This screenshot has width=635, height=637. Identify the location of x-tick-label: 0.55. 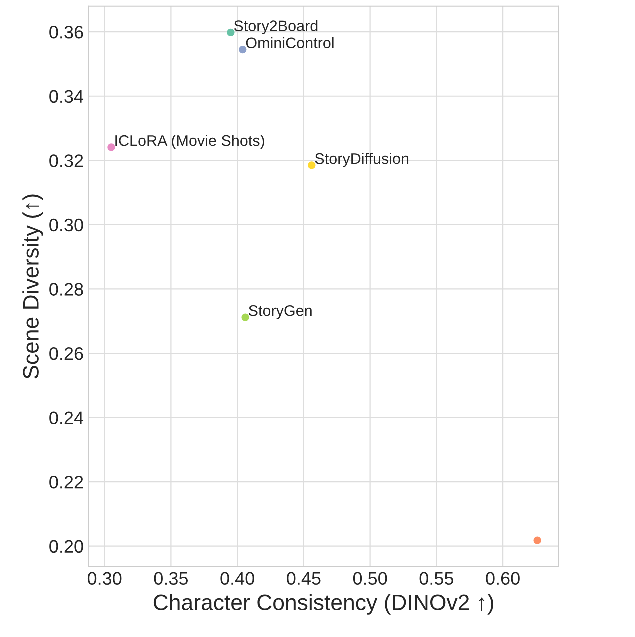
(437, 579).